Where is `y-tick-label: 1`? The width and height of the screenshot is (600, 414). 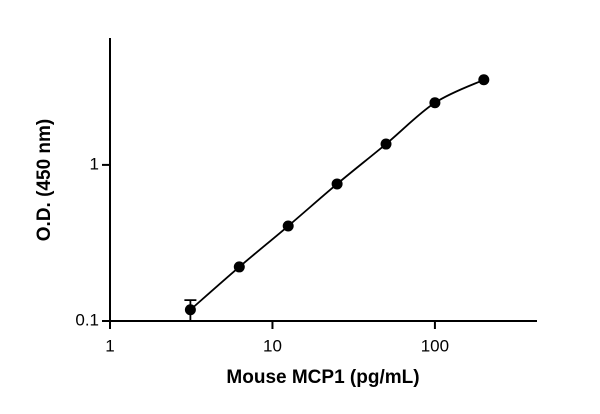
y-tick-label: 1 is located at coordinates (94, 163).